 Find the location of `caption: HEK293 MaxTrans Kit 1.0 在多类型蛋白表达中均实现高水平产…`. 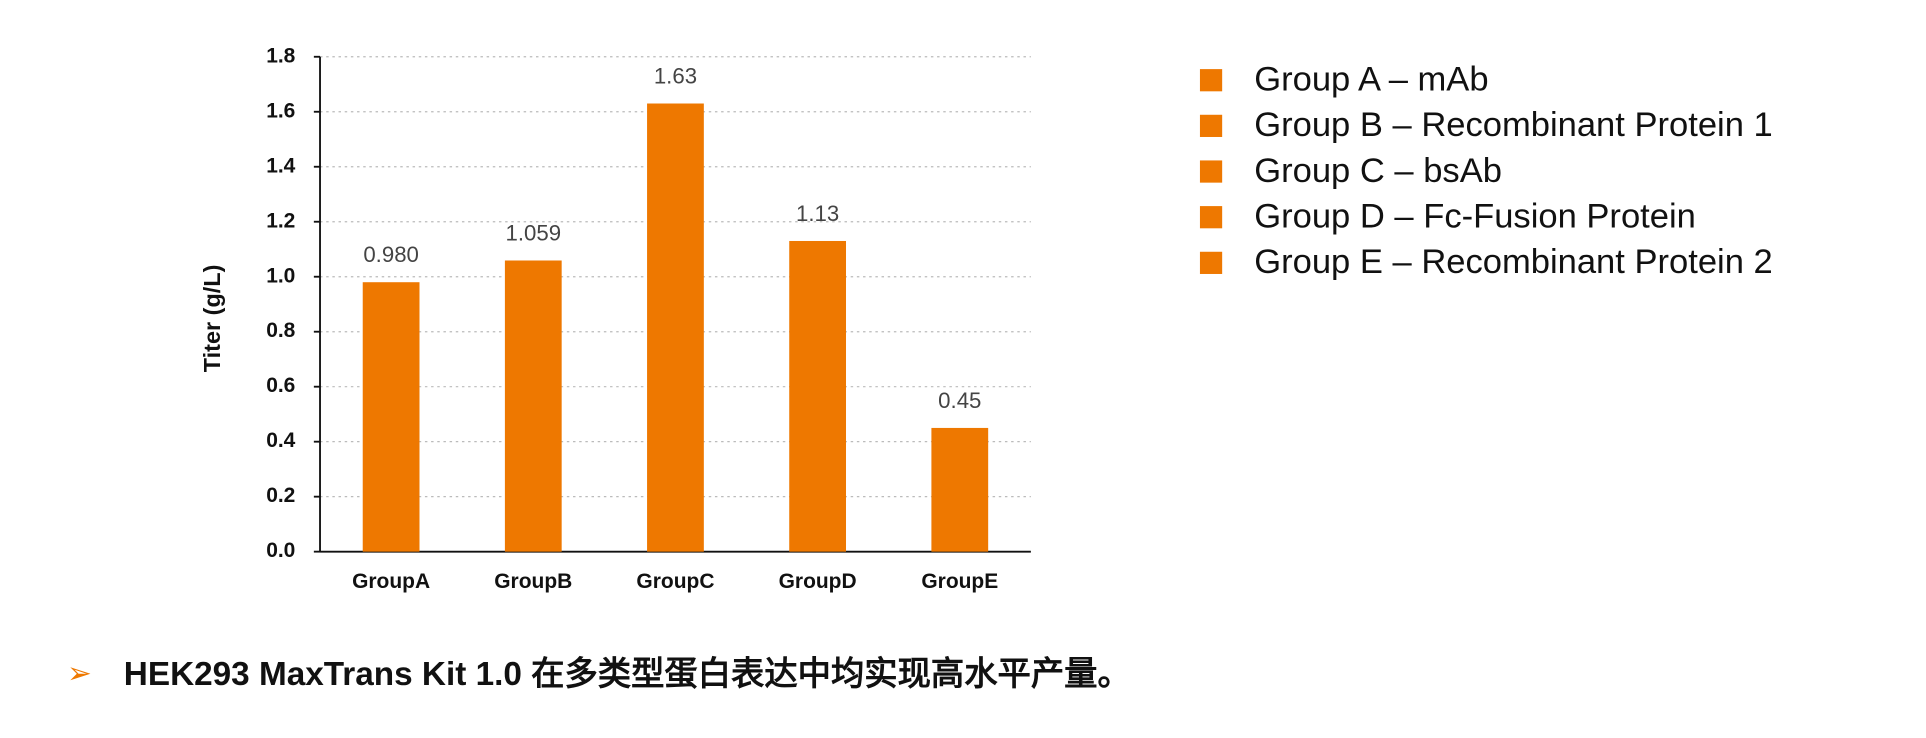

caption: HEK293 MaxTrans Kit 1.0 在多类型蛋白表达中均实现高水平产… is located at coordinates (627, 674).